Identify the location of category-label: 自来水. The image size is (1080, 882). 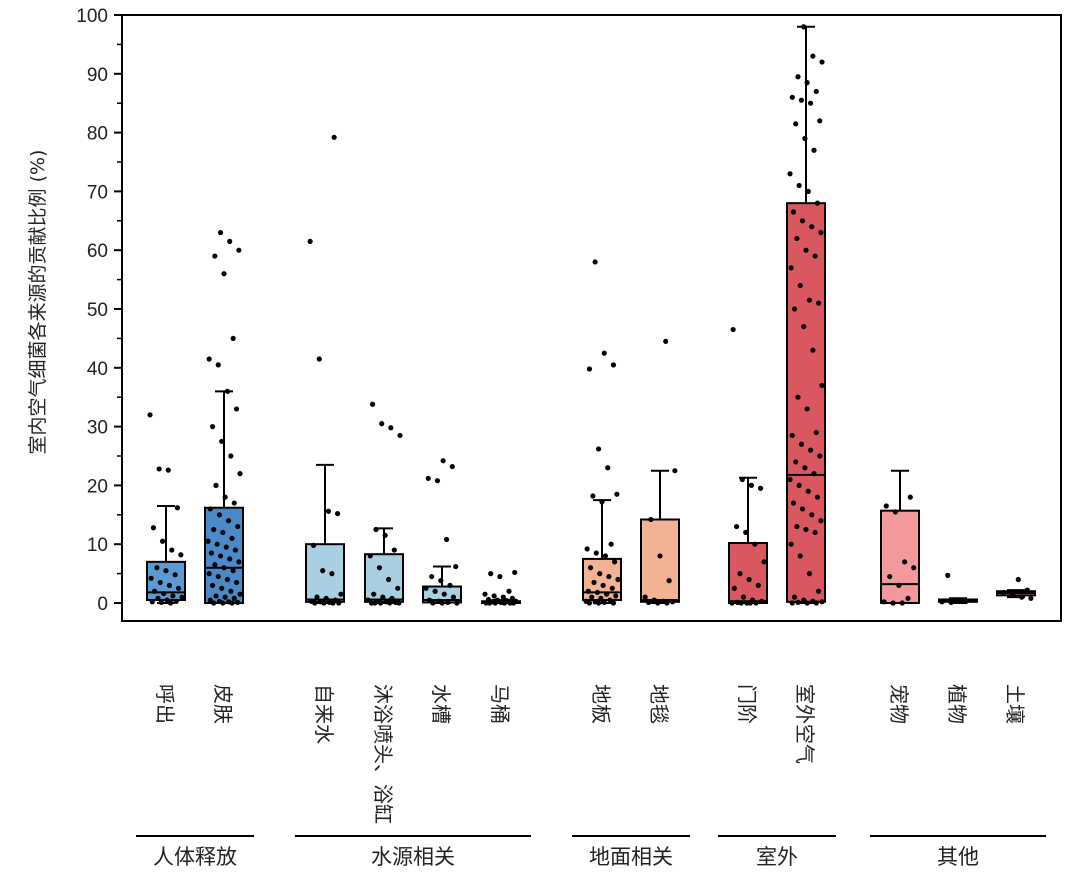
(324, 714).